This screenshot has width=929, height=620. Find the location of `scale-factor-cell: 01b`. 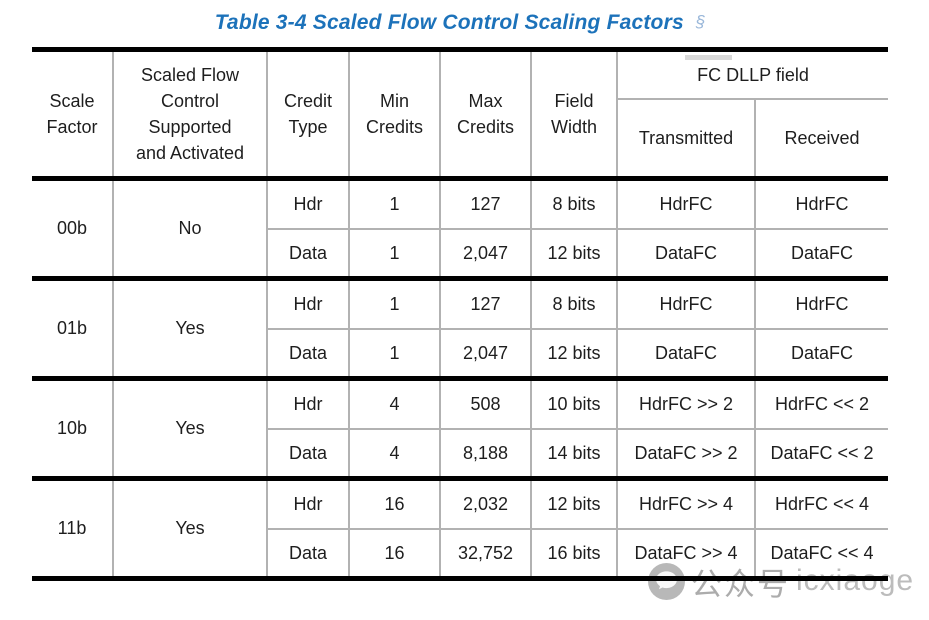

scale-factor-cell: 01b is located at coordinates (72, 329).